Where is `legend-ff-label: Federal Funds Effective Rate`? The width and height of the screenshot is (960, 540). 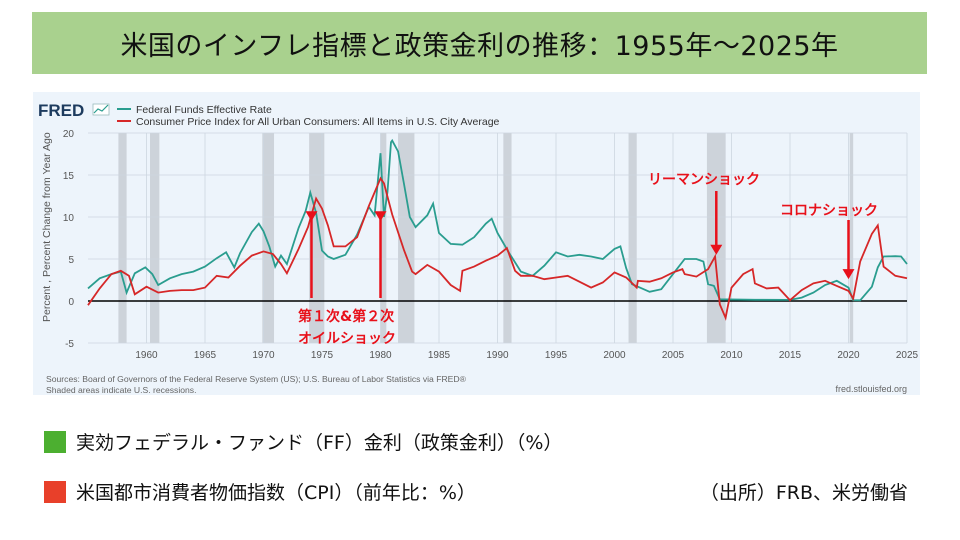
legend-ff-label: Federal Funds Effective Rate is located at coordinates (204, 110).